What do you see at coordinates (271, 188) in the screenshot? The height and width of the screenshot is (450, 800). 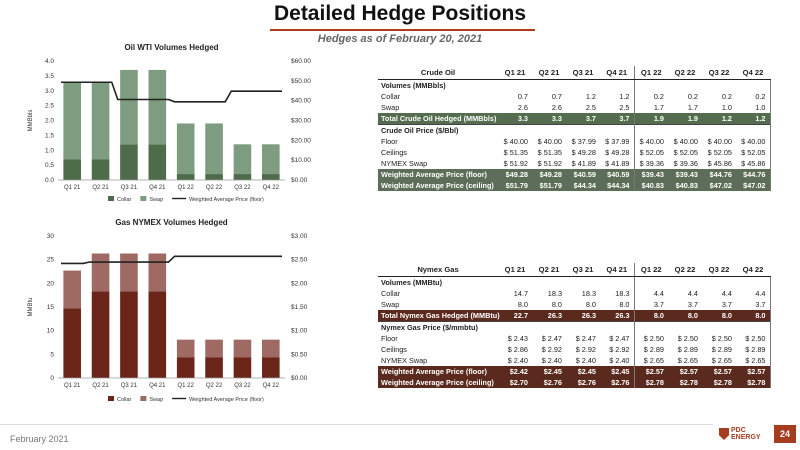 I see `x-tick-label: Q4 22` at bounding box center [271, 188].